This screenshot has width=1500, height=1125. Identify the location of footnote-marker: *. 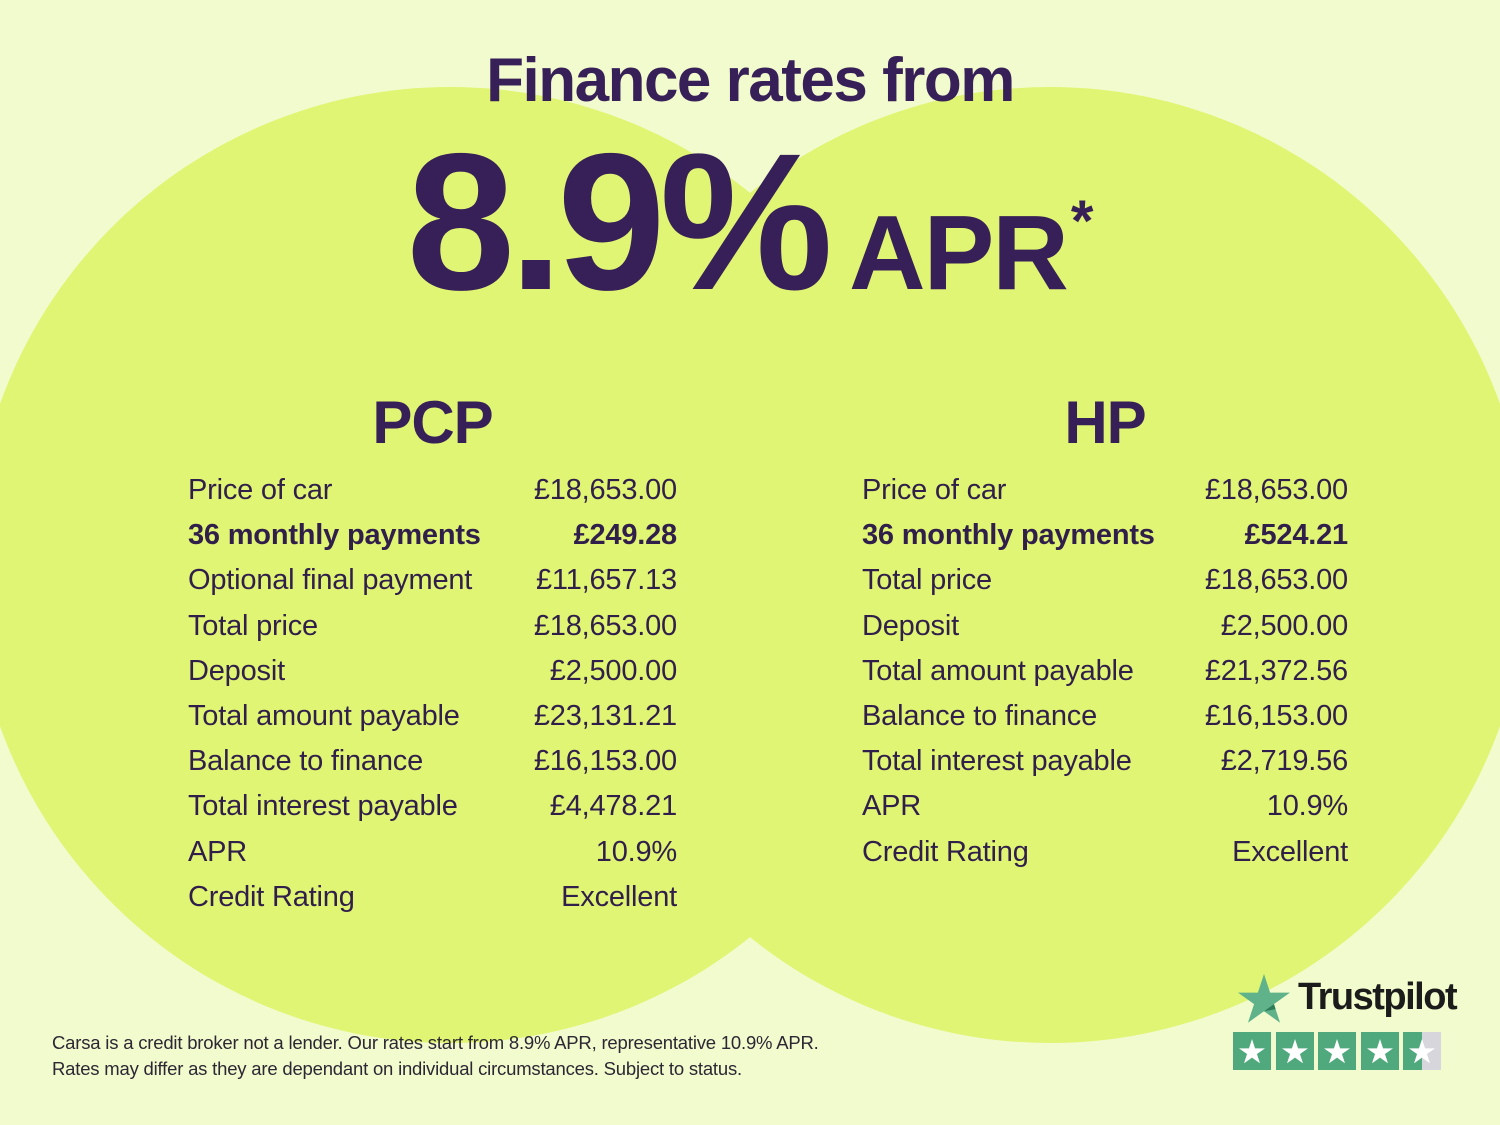
(1082, 221).